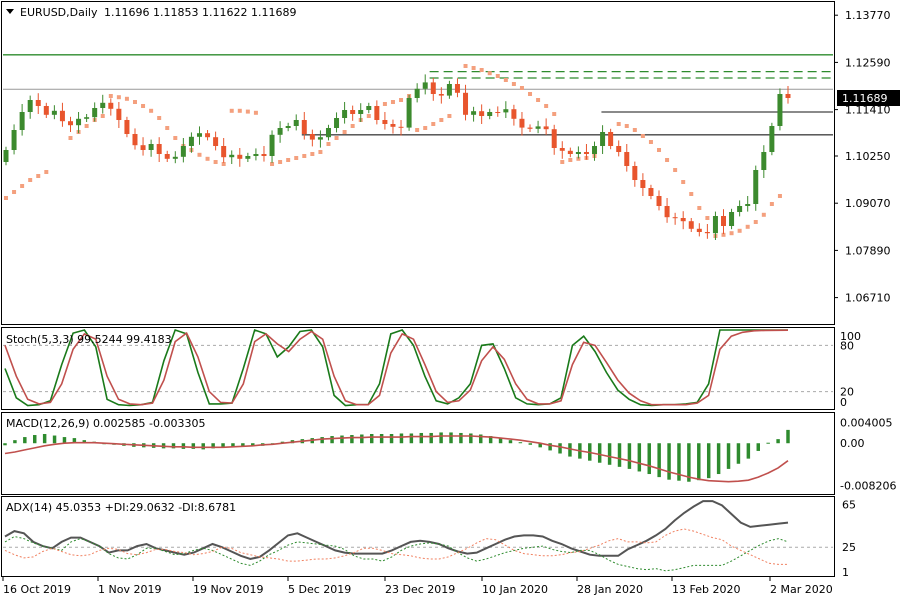 The image size is (900, 600). I want to click on macd-tick-label-1: 0.00, so click(852, 443).